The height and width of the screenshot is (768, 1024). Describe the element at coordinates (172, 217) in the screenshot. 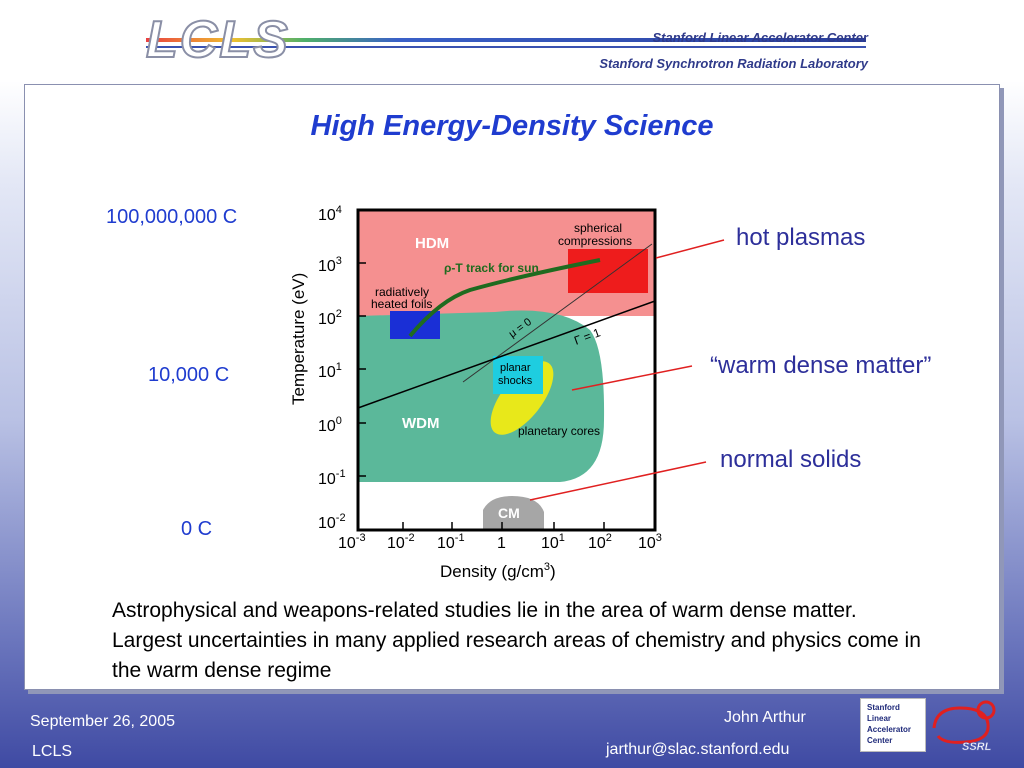

I see `temp-label-high: 100,000,000 C` at that location.